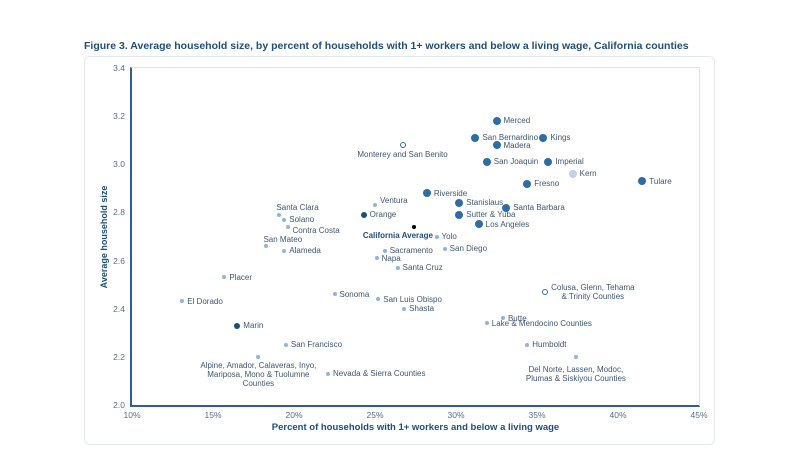 The width and height of the screenshot is (801, 450). What do you see at coordinates (378, 299) in the screenshot?
I see `data-point-san-luis-obispo` at bounding box center [378, 299].